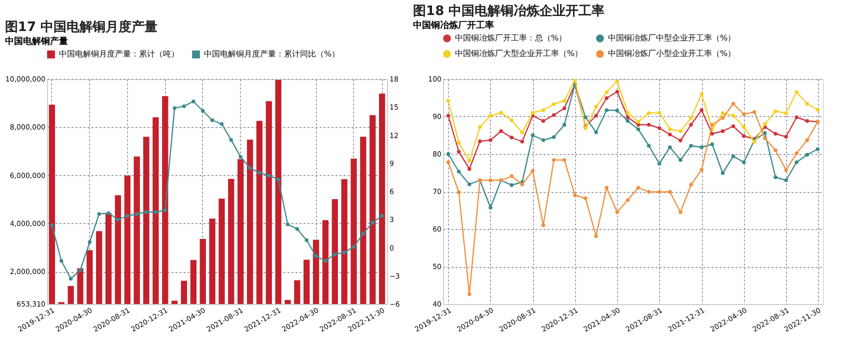 The height and width of the screenshot is (362, 868). Describe the element at coordinates (511, 37) in the screenshot. I see `legend-label: 中国铜冶炼厂开工率：总（%）` at that location.